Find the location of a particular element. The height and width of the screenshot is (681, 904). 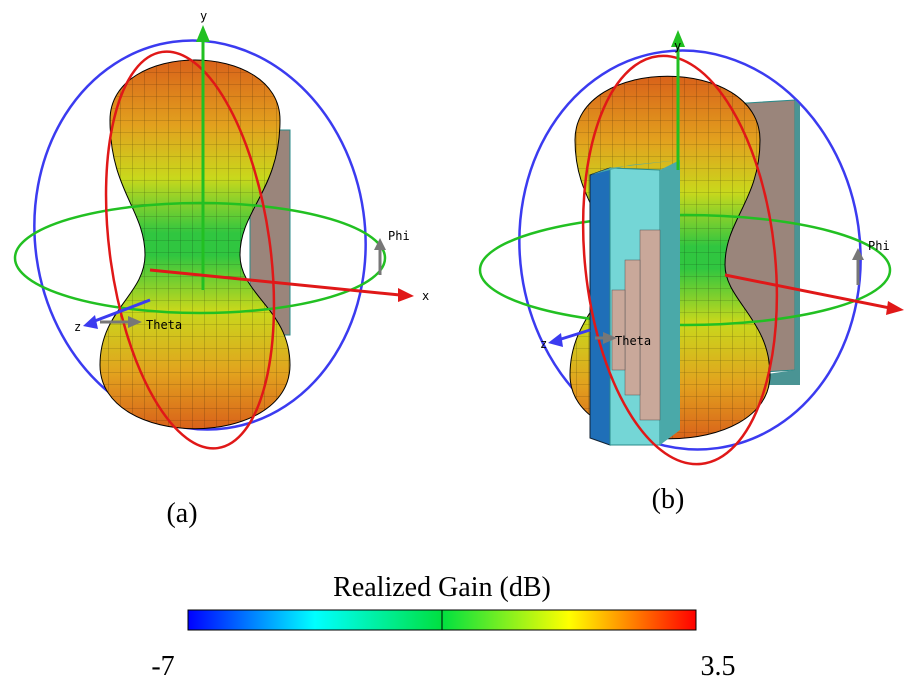

pattern-lobe is located at coordinates (195, 244).